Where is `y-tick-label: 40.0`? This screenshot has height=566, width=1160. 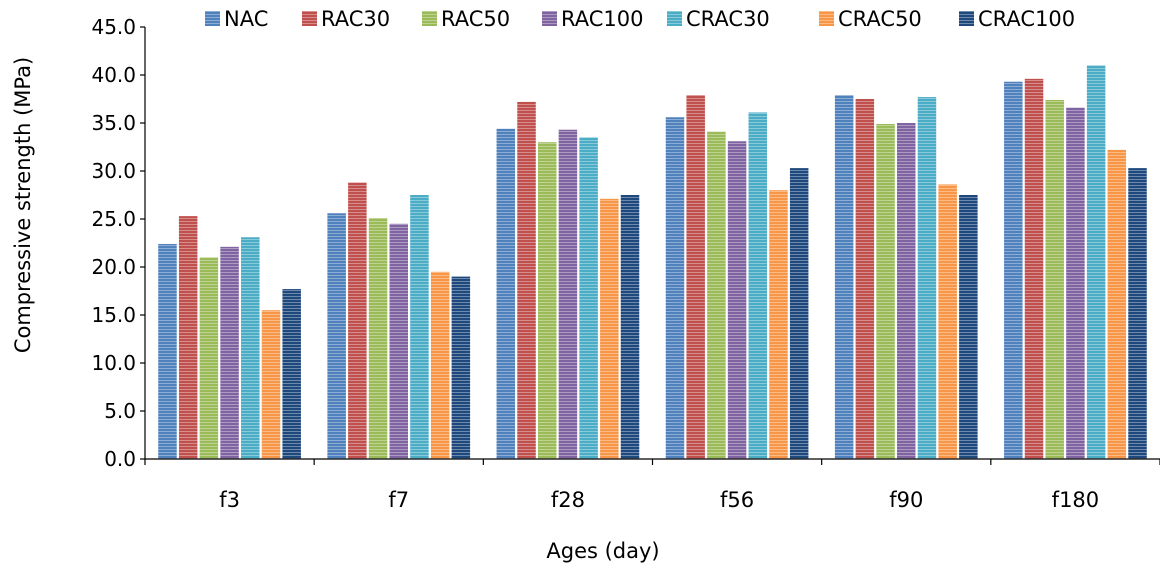
y-tick-label: 40.0 is located at coordinates (113, 75).